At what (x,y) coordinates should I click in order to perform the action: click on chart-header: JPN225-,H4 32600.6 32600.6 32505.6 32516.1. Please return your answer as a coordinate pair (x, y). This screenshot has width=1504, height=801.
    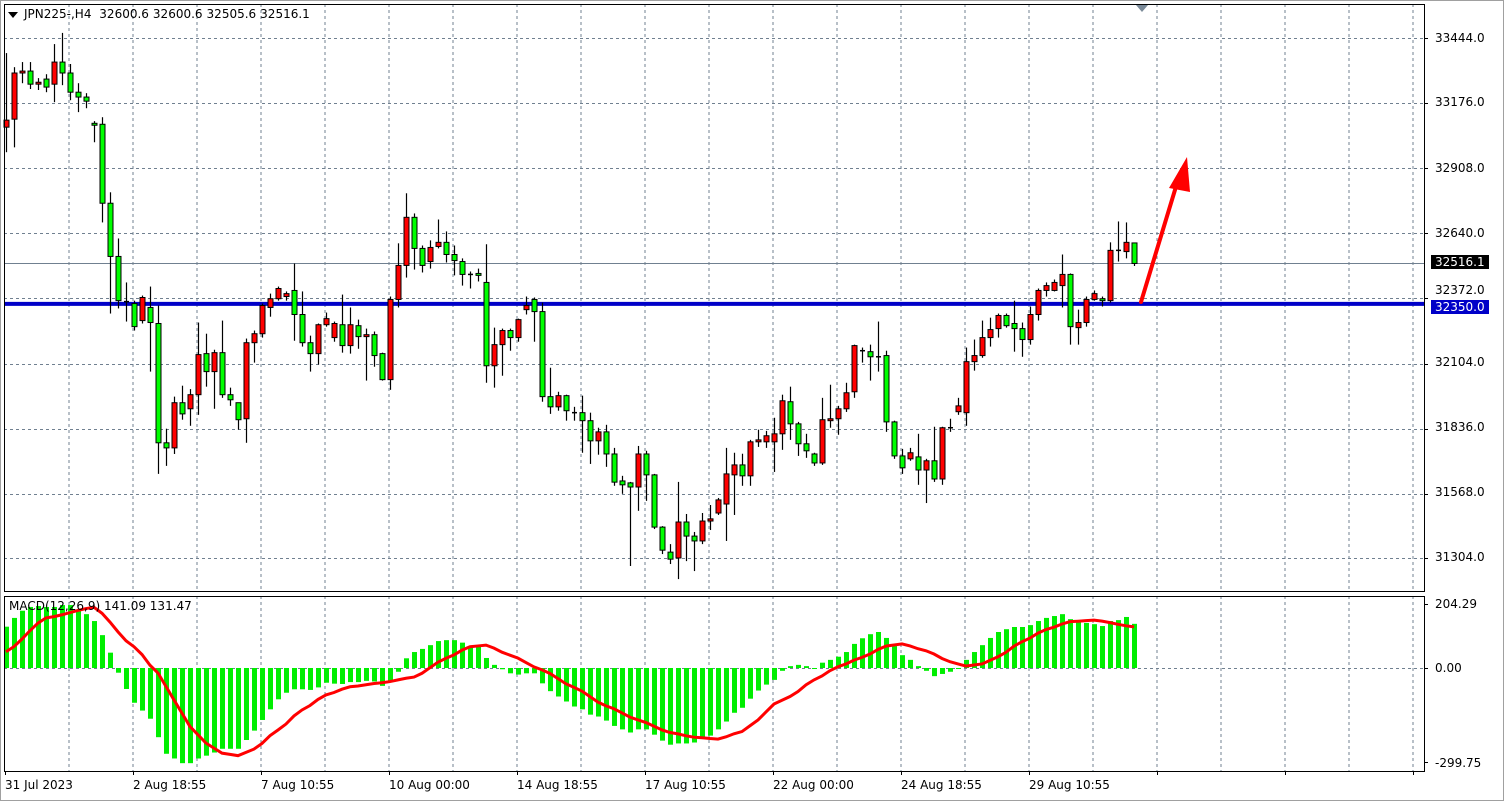
    Looking at the image, I should click on (161, 14).